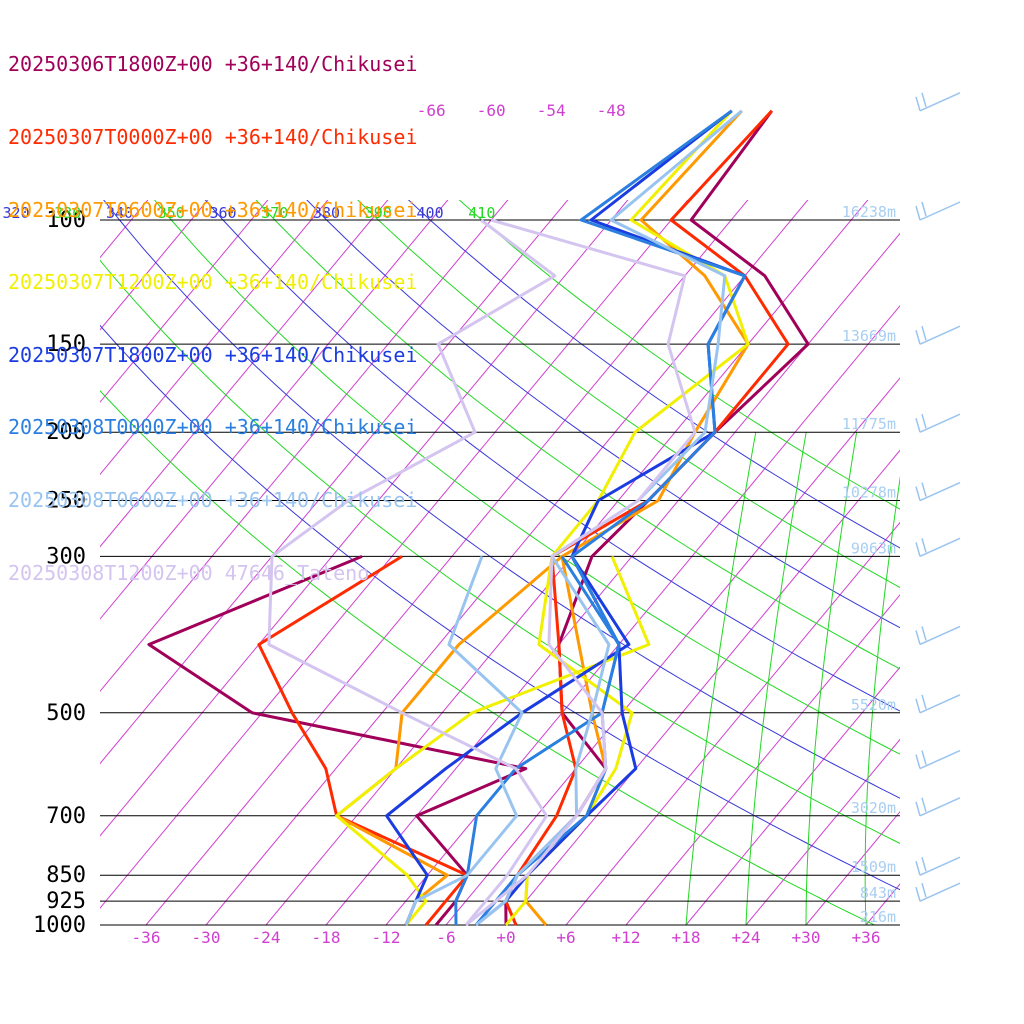 This screenshot has height=1024, width=1024. Describe the element at coordinates (431, 110) in the screenshot. I see `isotherm-top-label: -66` at that location.